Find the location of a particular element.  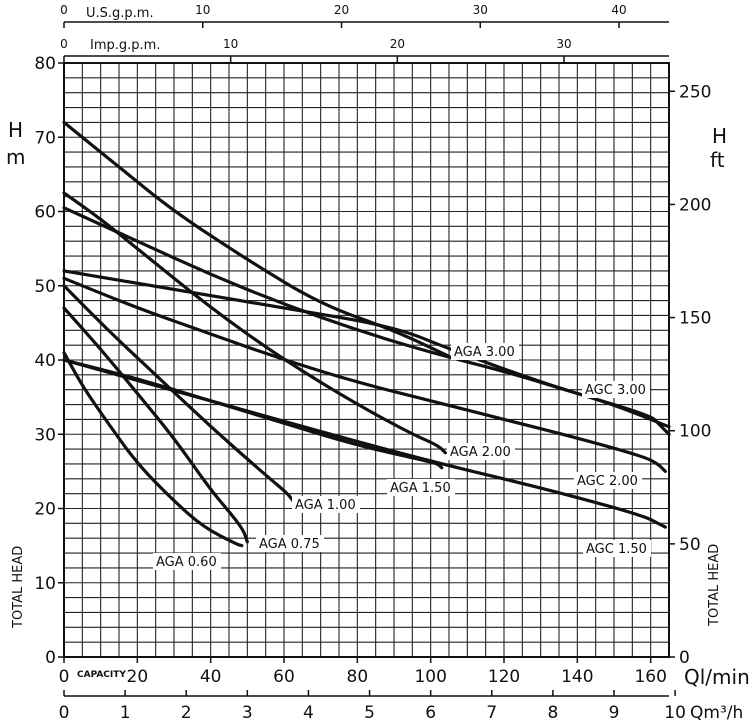

left-tick-label: 0 is located at coordinates (50, 658).